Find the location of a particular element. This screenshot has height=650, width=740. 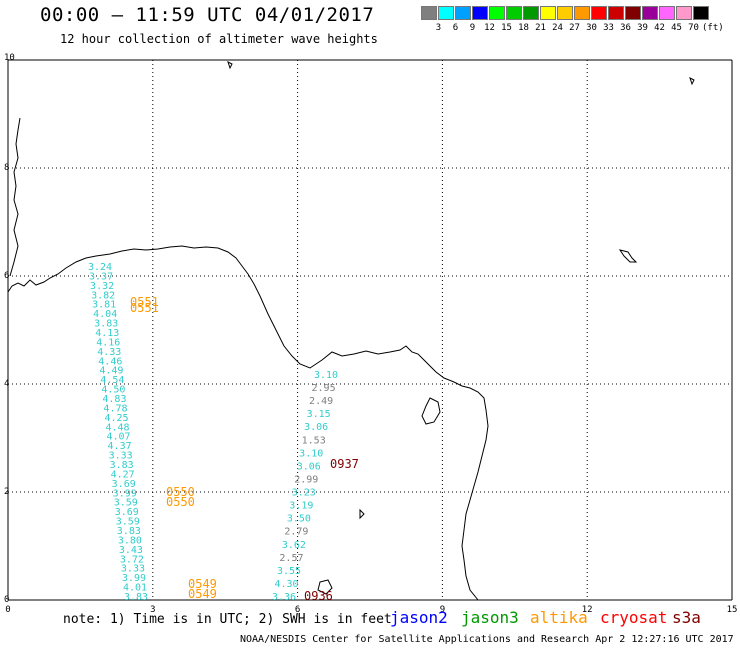

right-track-value: 3.06 is located at coordinates (316, 427).